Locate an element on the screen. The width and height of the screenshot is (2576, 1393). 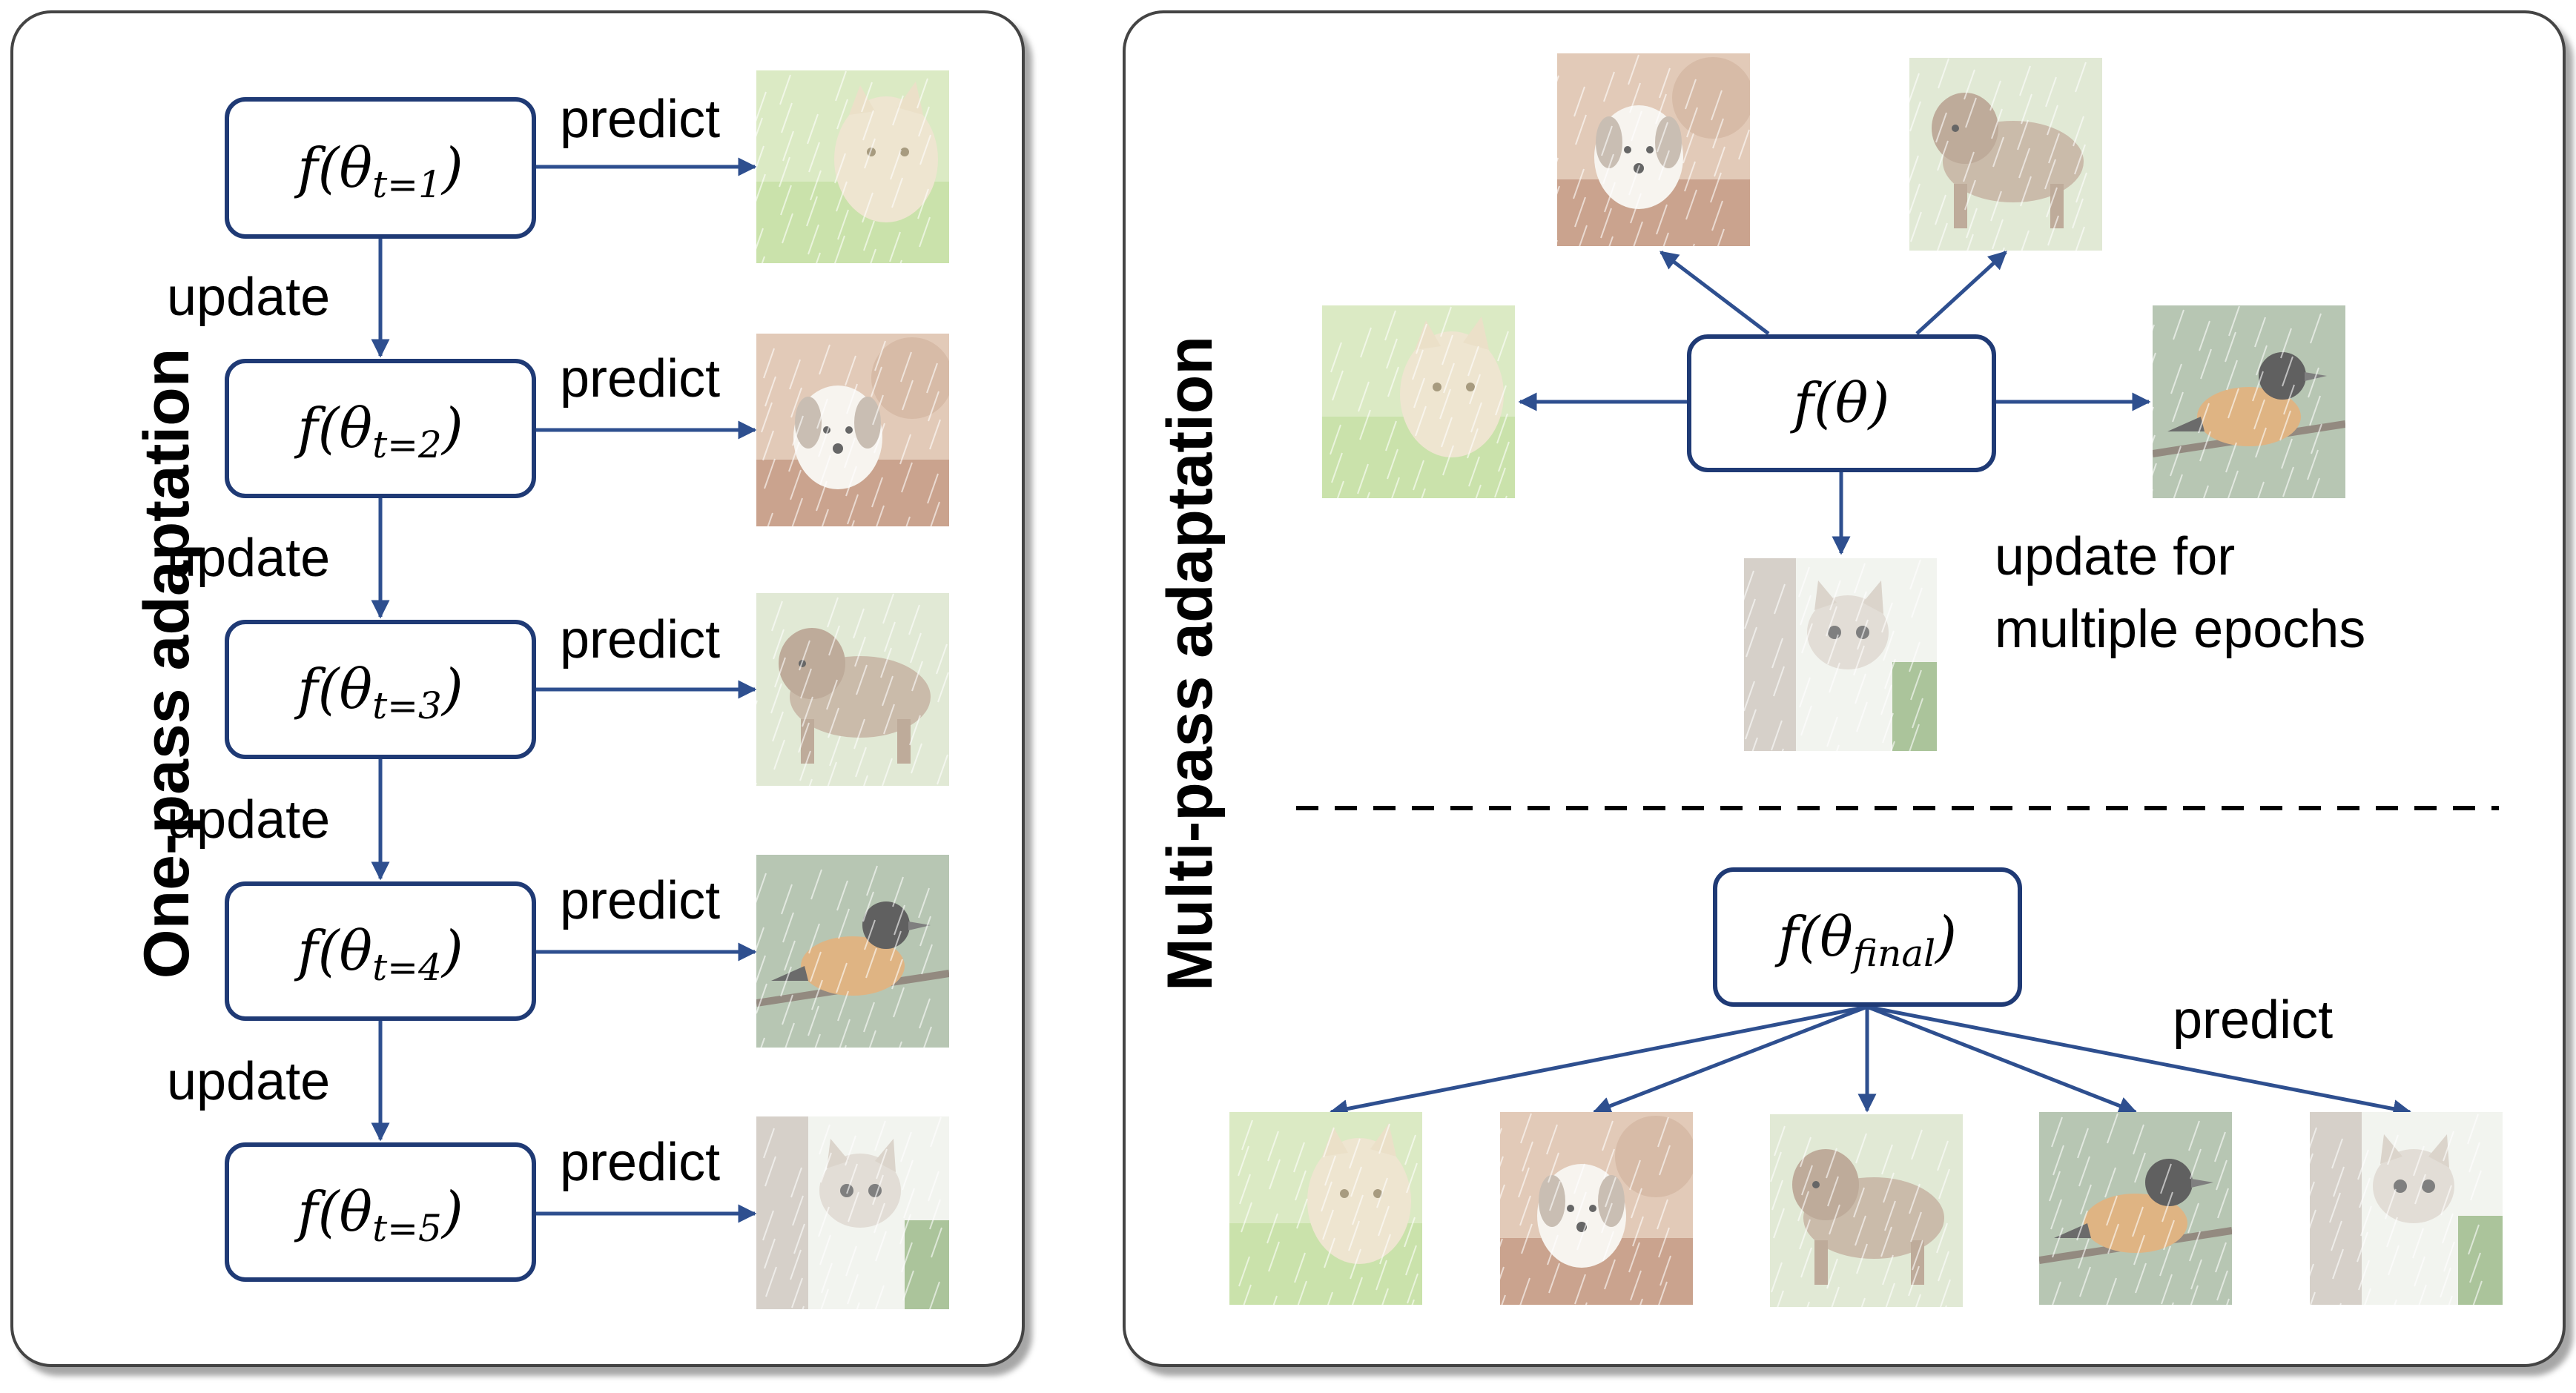
update-label-2: update is located at coordinates (249, 558).